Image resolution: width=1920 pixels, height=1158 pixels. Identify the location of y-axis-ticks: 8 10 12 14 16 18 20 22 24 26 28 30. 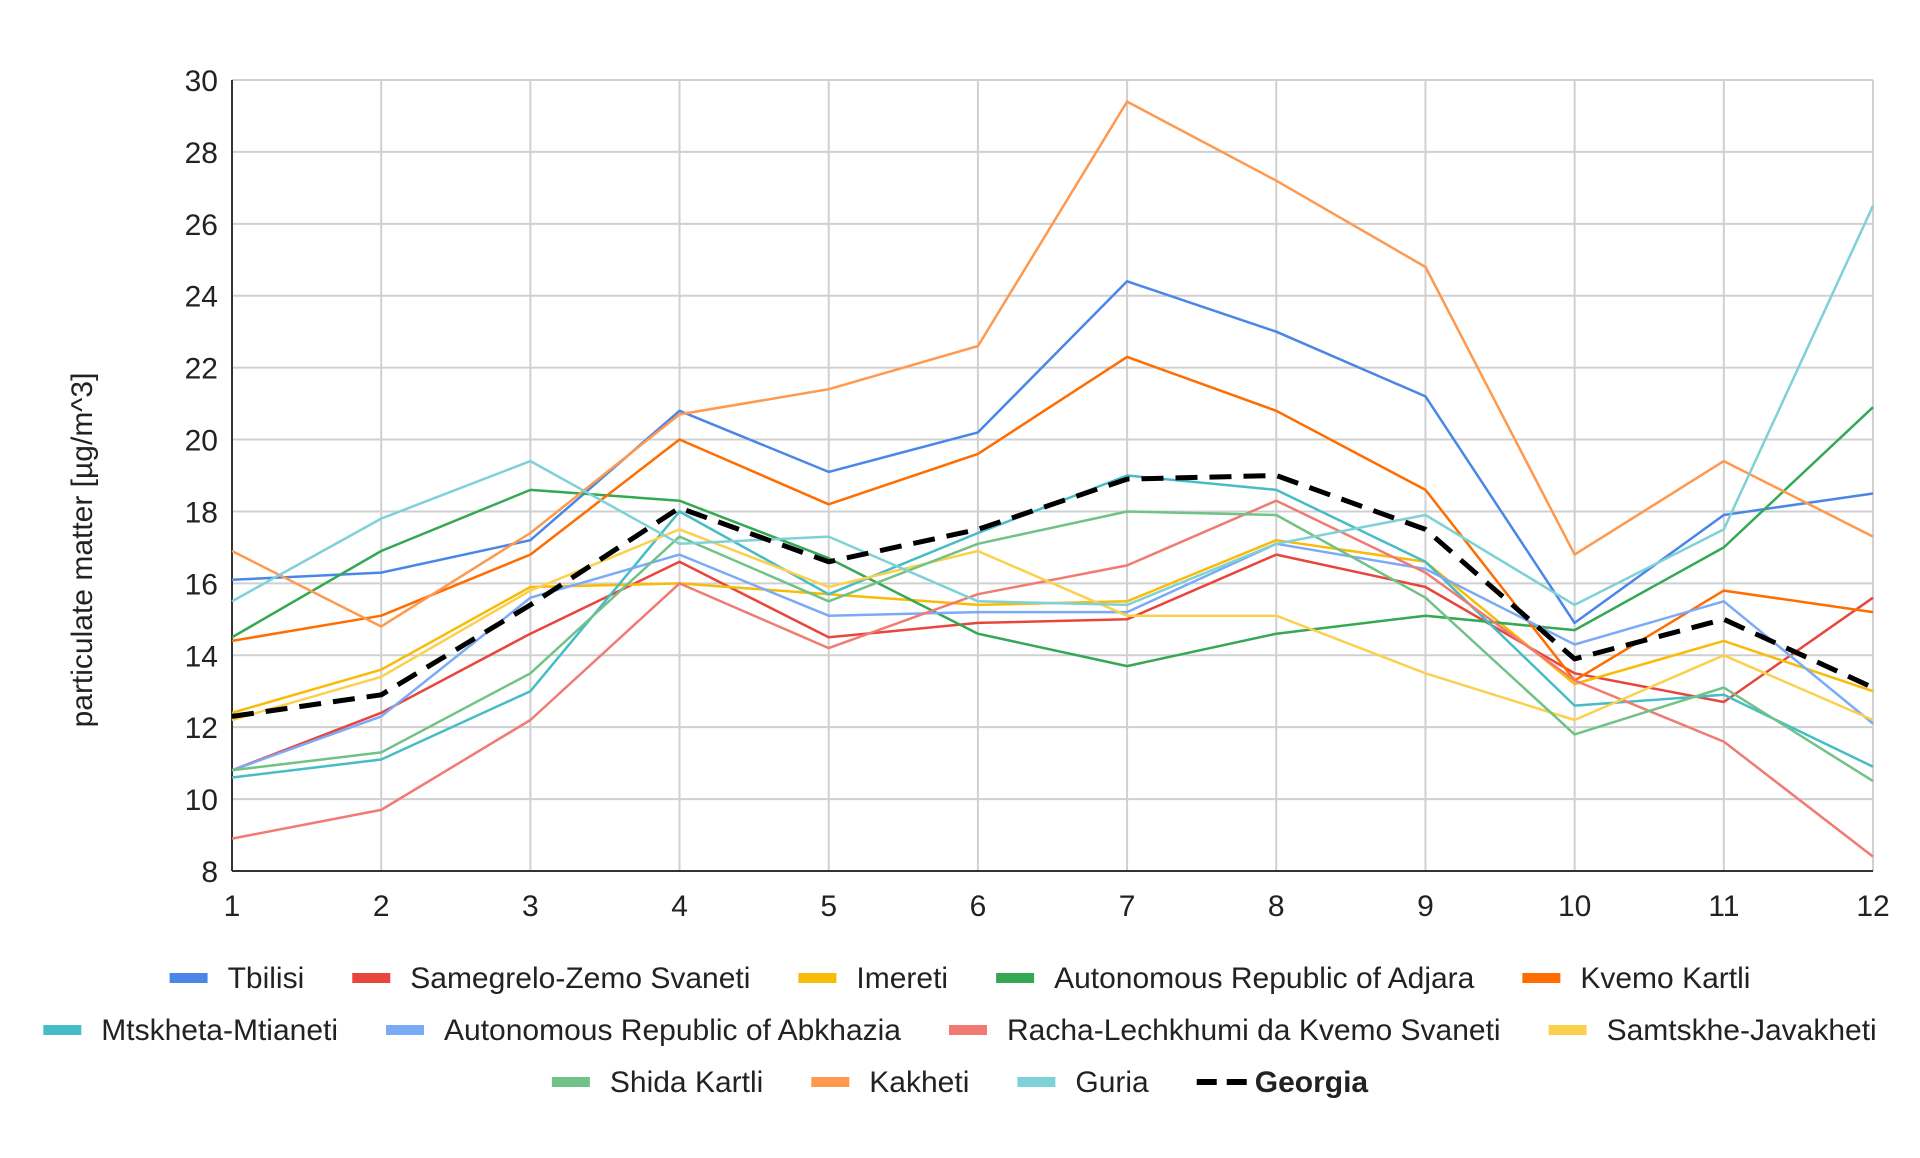
(201, 477).